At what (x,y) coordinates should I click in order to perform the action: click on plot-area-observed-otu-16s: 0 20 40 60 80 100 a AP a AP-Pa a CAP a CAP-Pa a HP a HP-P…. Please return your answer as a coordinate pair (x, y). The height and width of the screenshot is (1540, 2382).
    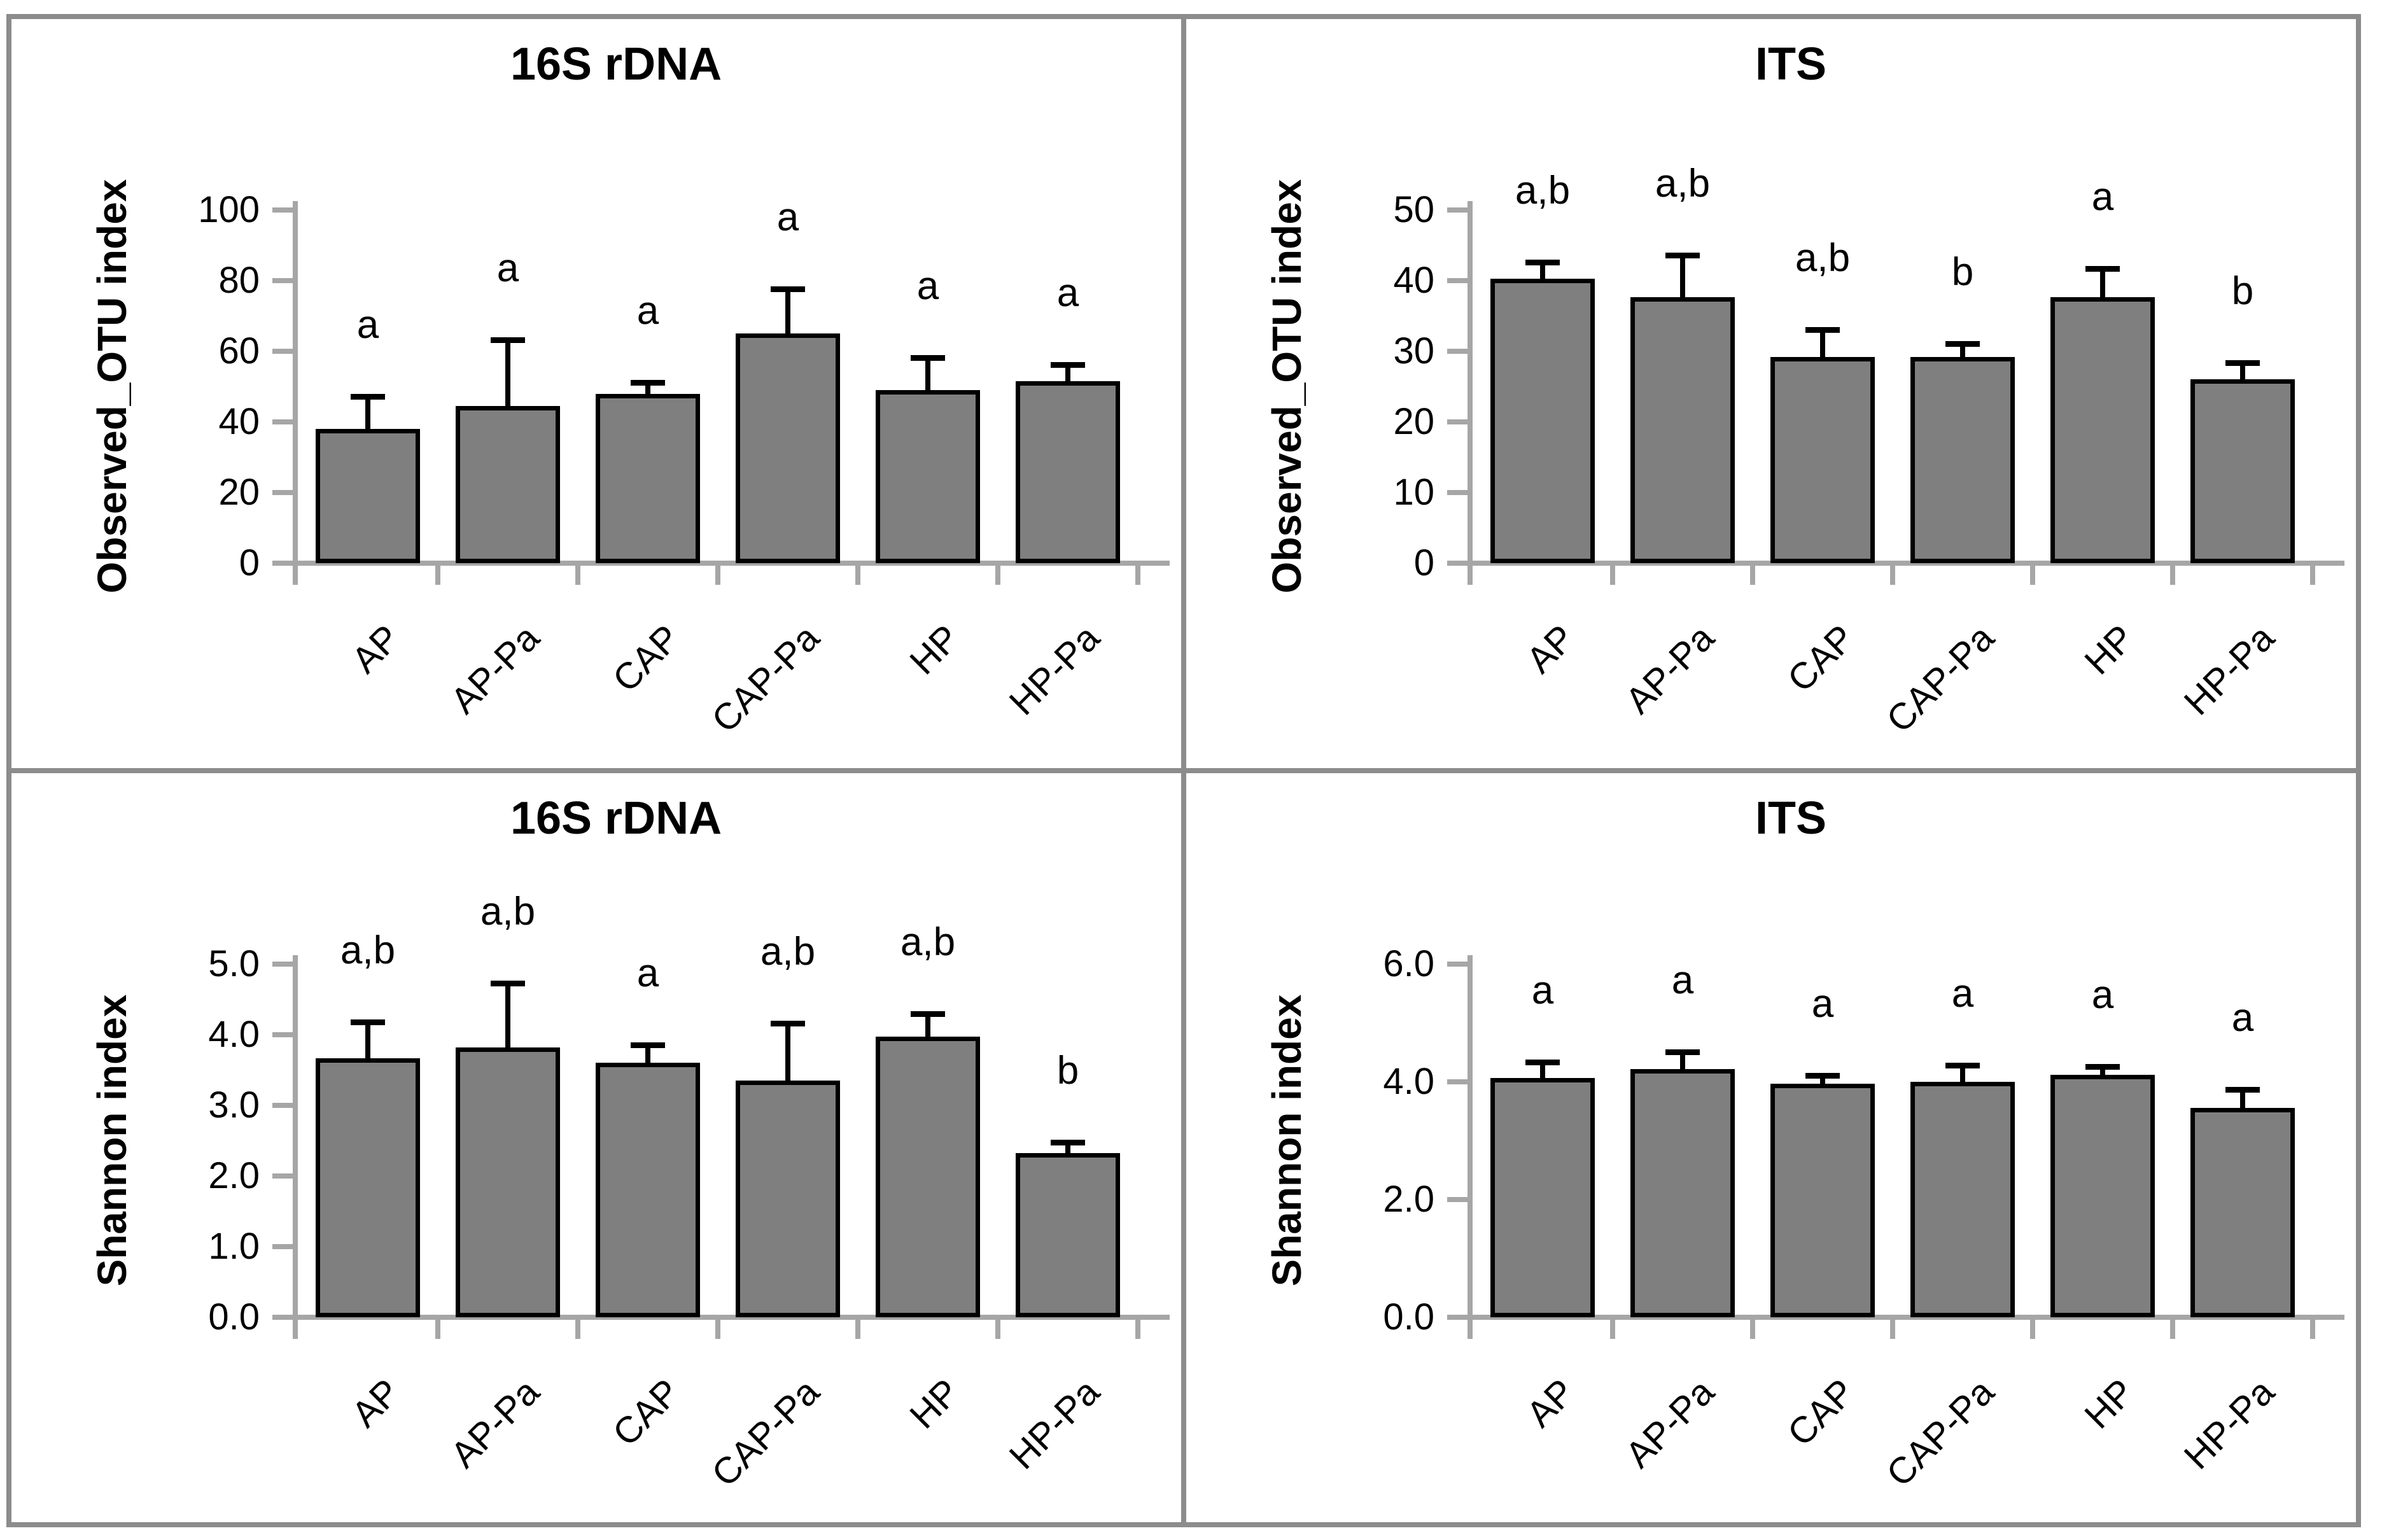
    Looking at the image, I should click on (684, 465).